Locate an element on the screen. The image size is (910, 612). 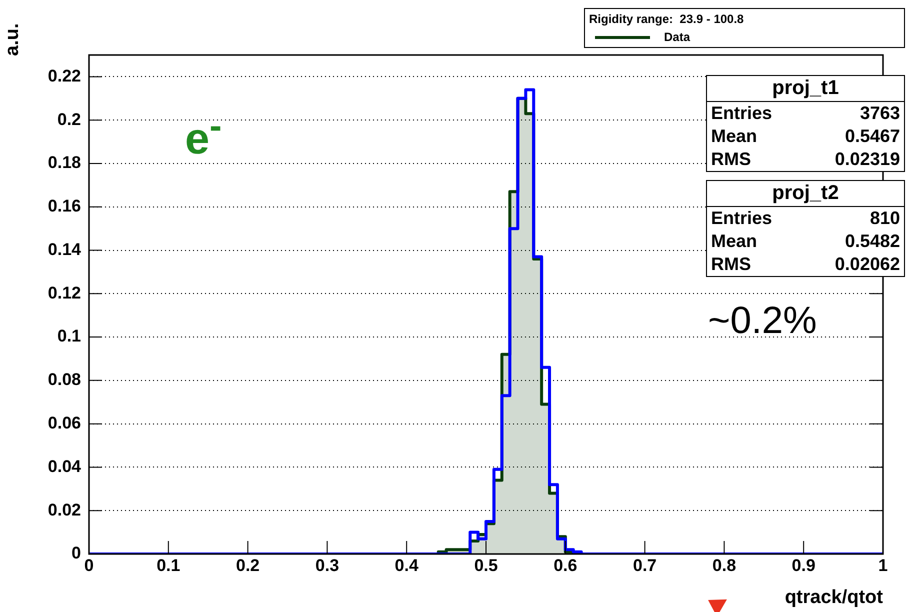
y-tick-label: 0.04 is located at coordinates (65, 466).